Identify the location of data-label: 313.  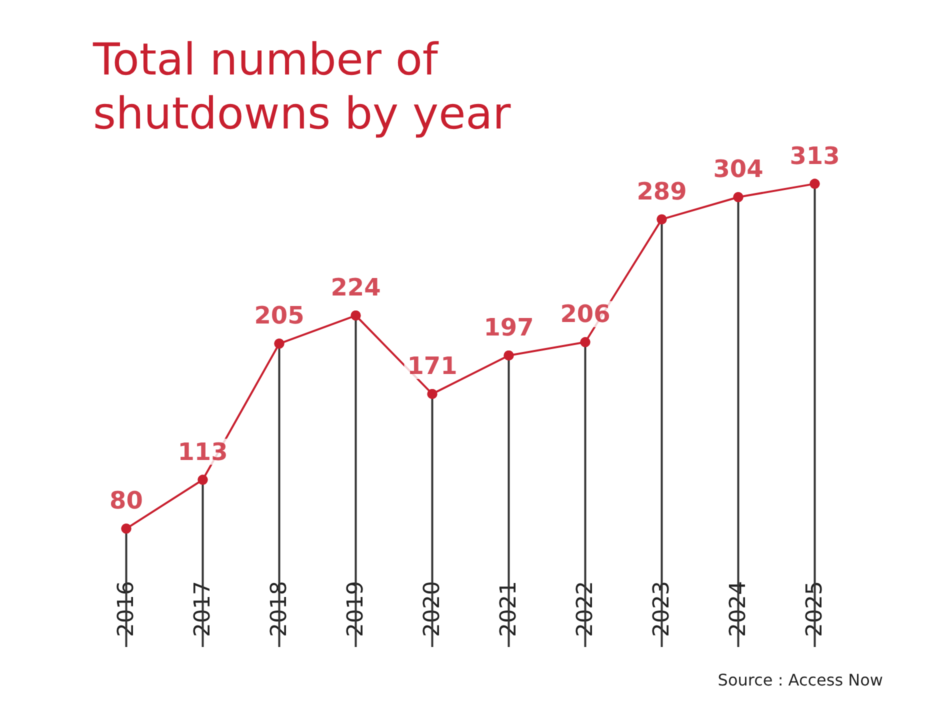
(815, 156).